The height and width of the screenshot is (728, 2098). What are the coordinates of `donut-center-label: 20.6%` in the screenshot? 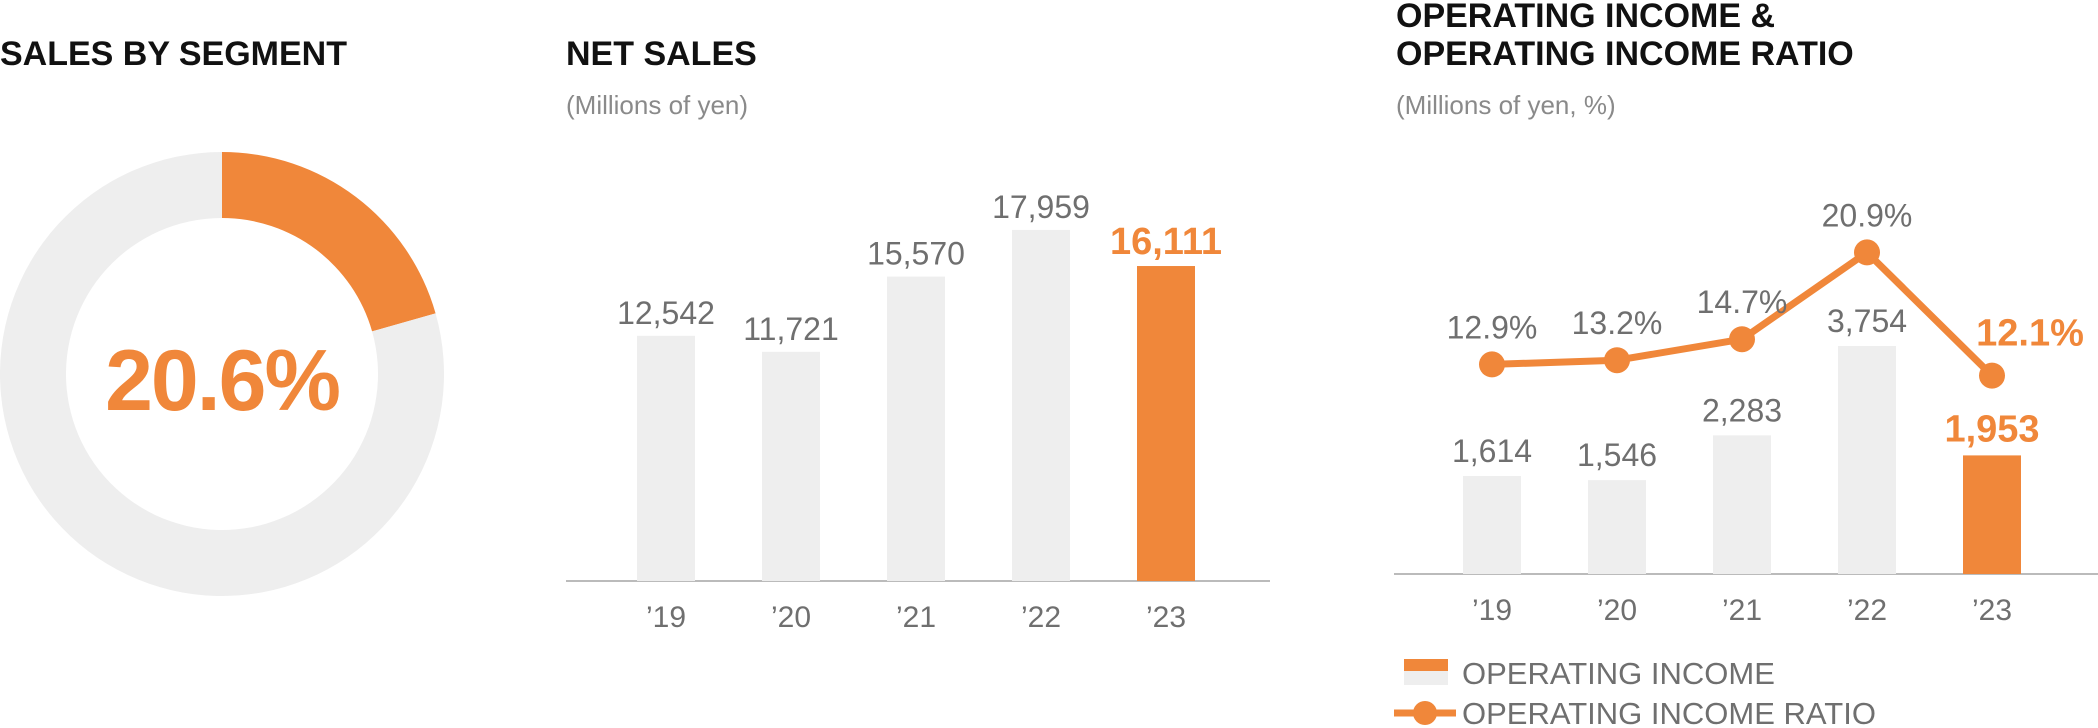 It's located at (222, 381).